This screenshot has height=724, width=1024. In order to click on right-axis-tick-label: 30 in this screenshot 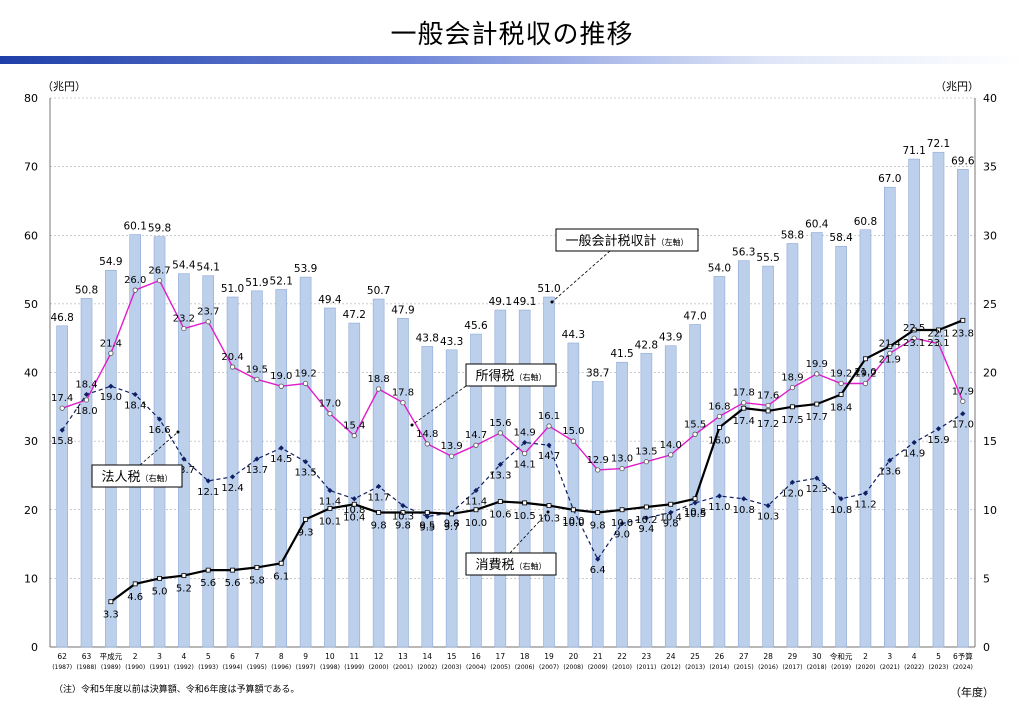, I will do `click(990, 235)`.